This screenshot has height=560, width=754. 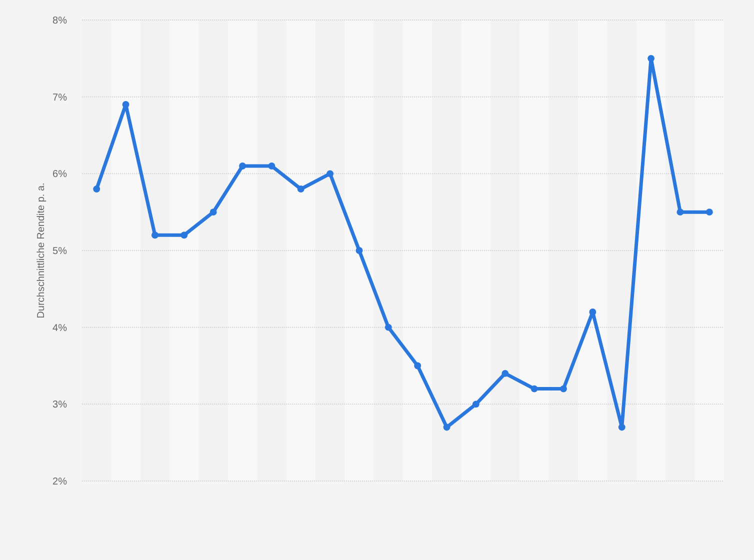 What do you see at coordinates (60, 98) in the screenshot?
I see `y-tick-label: 7%` at bounding box center [60, 98].